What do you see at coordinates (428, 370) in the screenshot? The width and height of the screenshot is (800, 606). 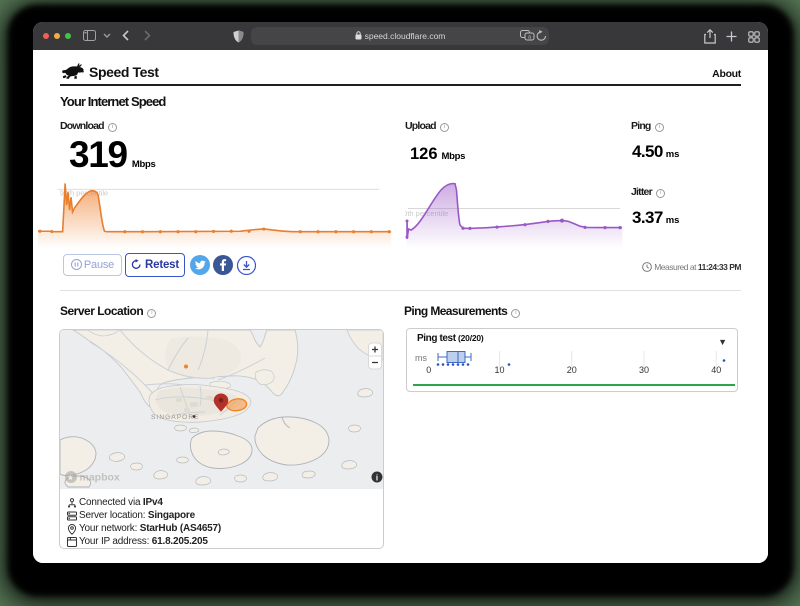 I see `svg-text: 0` at bounding box center [428, 370].